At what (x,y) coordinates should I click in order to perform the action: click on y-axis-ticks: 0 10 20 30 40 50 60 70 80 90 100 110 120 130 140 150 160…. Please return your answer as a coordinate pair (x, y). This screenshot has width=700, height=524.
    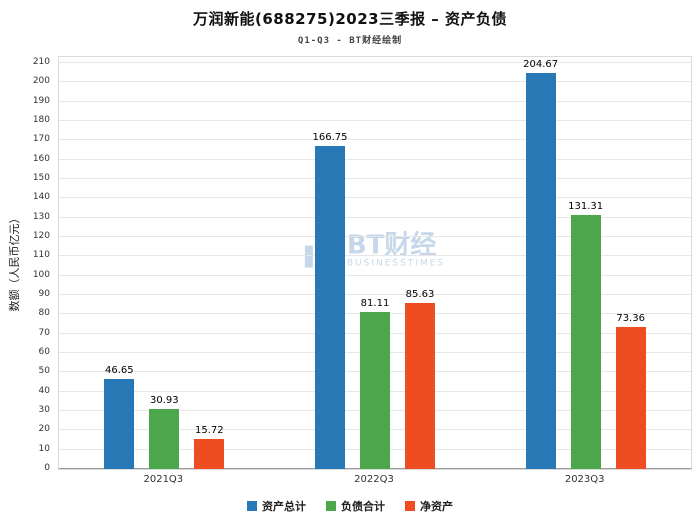
    Looking at the image, I should click on (27, 264).